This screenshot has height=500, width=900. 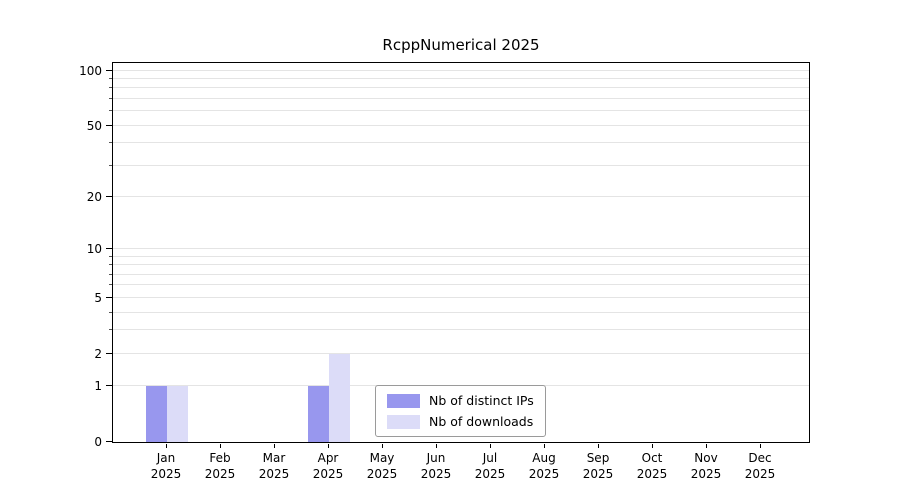 What do you see at coordinates (436, 466) in the screenshot?
I see `x-tick-label: Jun 2025` at bounding box center [436, 466].